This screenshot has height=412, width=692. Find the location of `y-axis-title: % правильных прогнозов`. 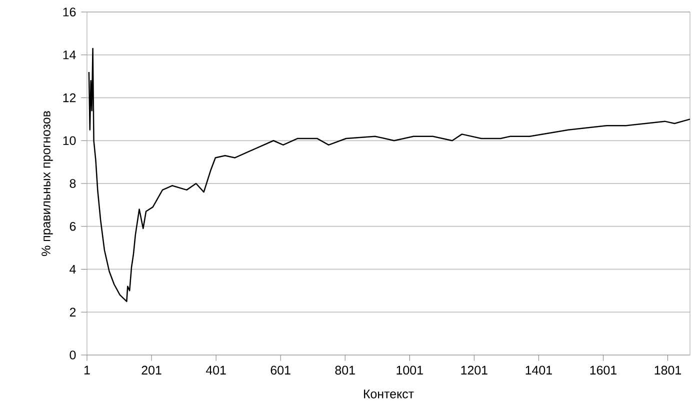

y-axis-title: % правильных прогнозов is located at coordinates (47, 183).